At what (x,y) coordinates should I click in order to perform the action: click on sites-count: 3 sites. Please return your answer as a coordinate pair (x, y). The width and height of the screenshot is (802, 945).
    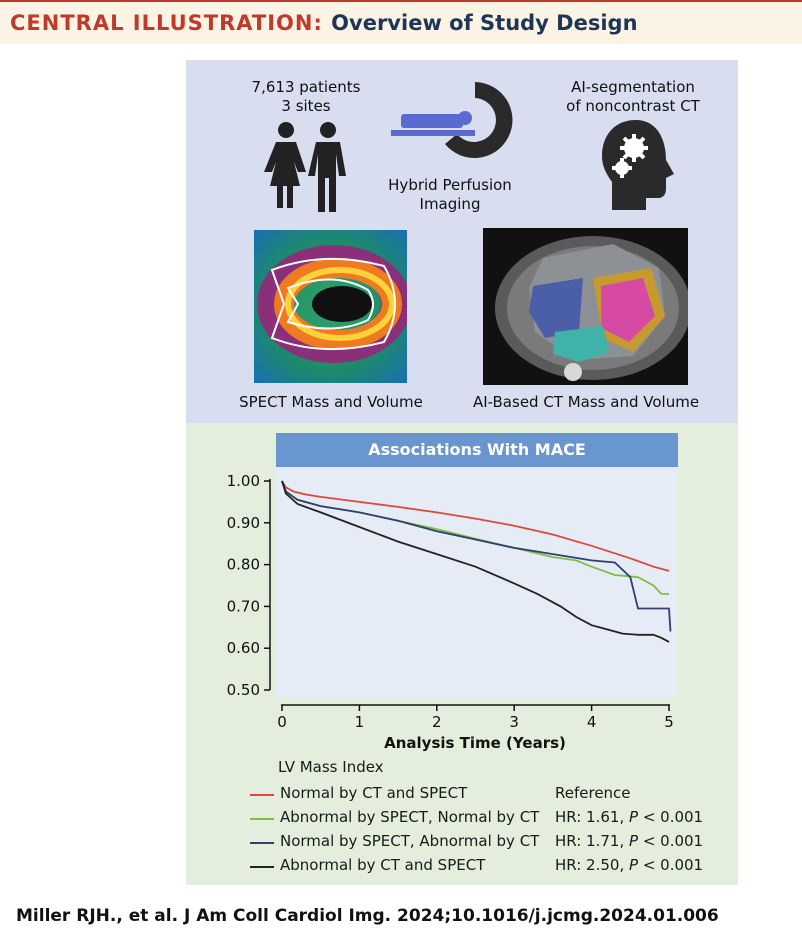
    Looking at the image, I should click on (306, 106).